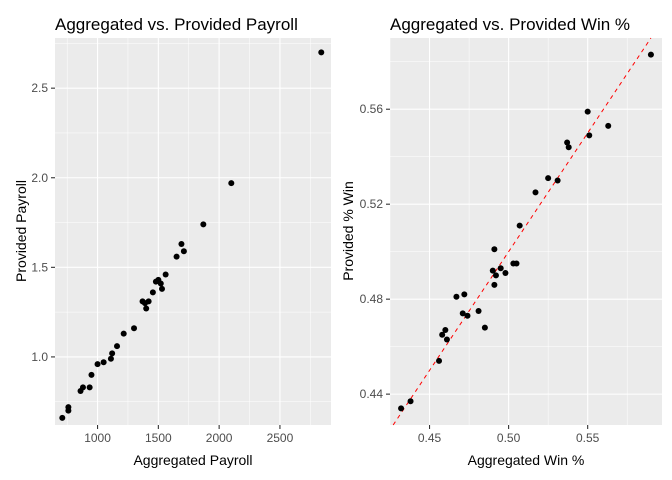  What do you see at coordinates (430, 438) in the screenshot?
I see `win-pct-x-tick-label: 0.45` at bounding box center [430, 438].